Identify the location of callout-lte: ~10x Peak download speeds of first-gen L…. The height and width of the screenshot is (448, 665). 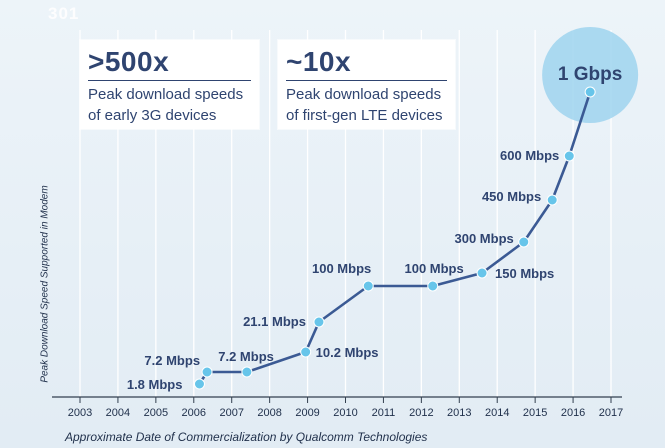
(366, 84).